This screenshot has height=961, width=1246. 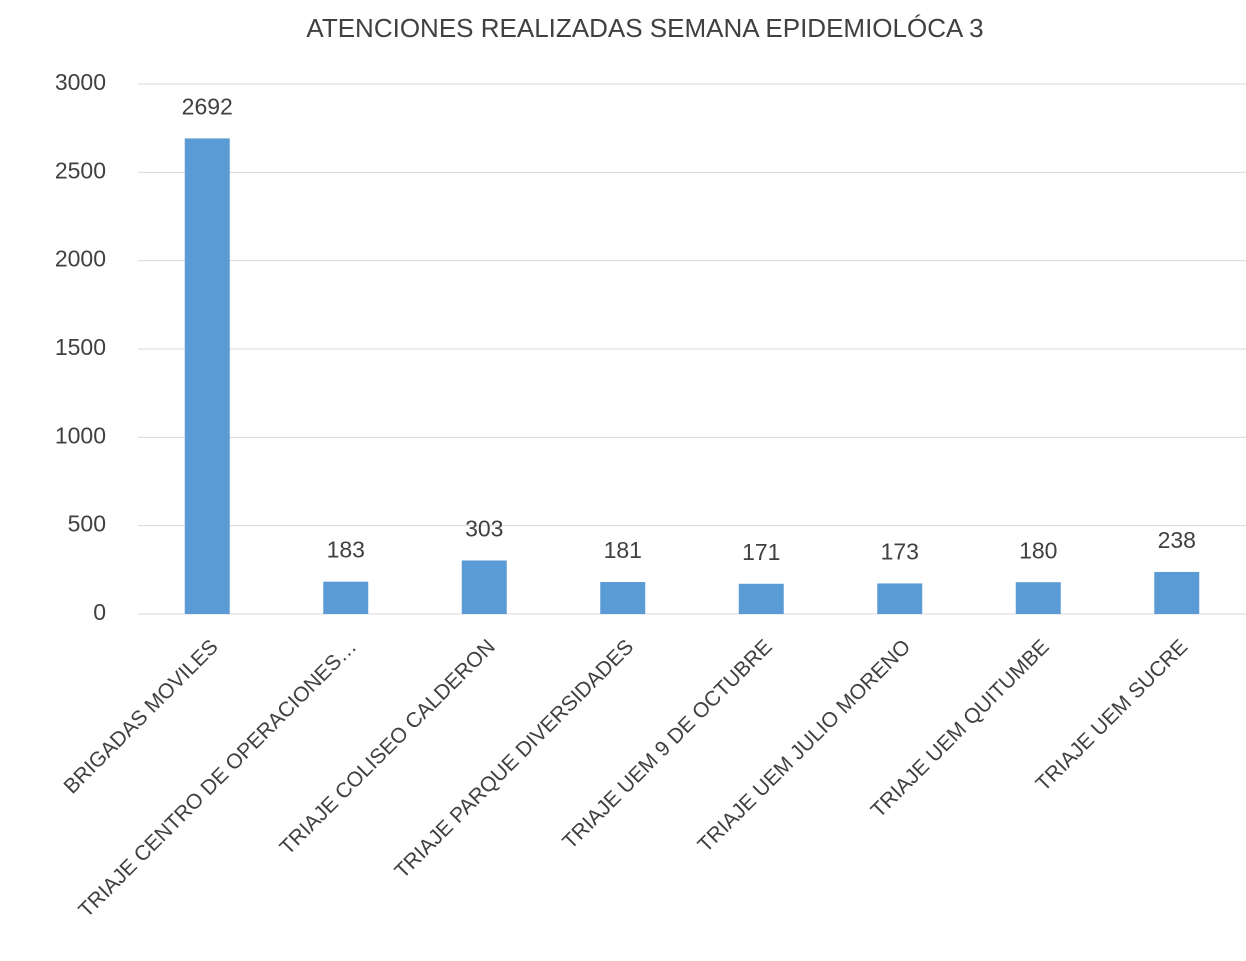 I want to click on data-label: 181, so click(x=623, y=550).